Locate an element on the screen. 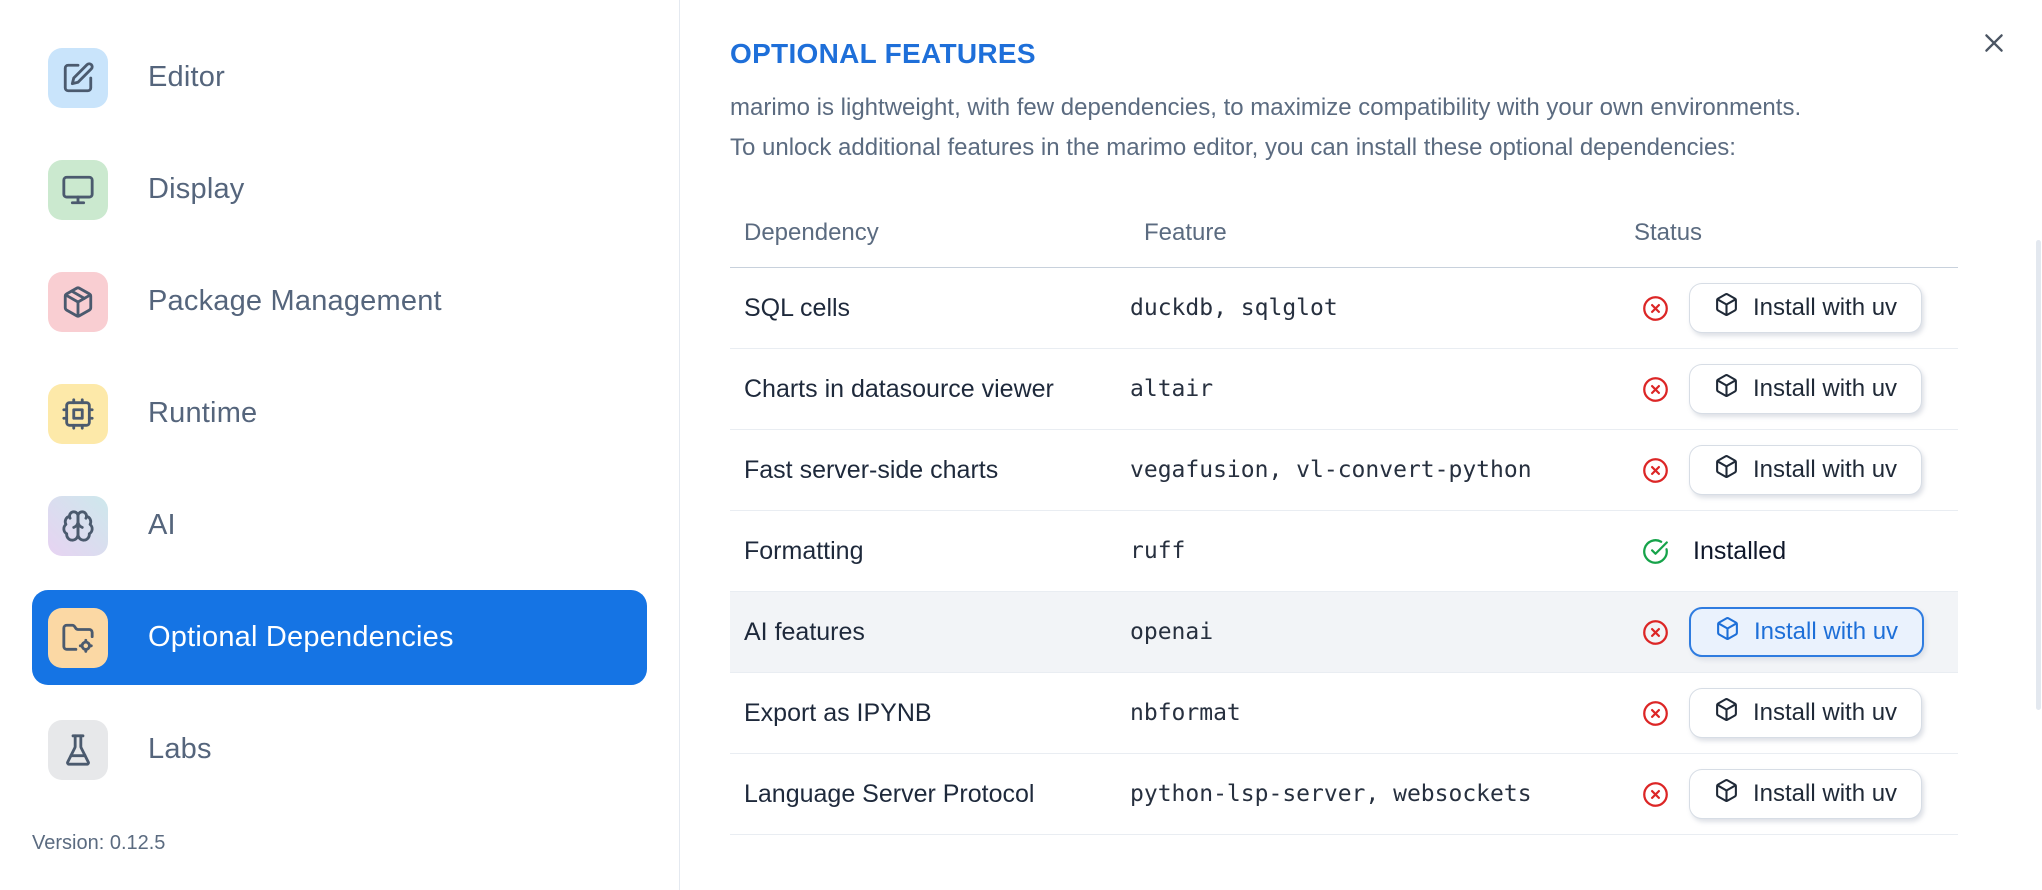 The height and width of the screenshot is (890, 2042). table-row: Formatting ruff Installed is located at coordinates (1344, 551).